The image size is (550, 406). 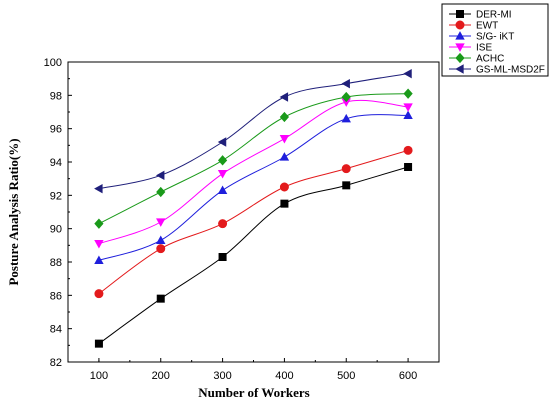 I want to click on legend-entry: DER-MI, so click(x=480, y=15).